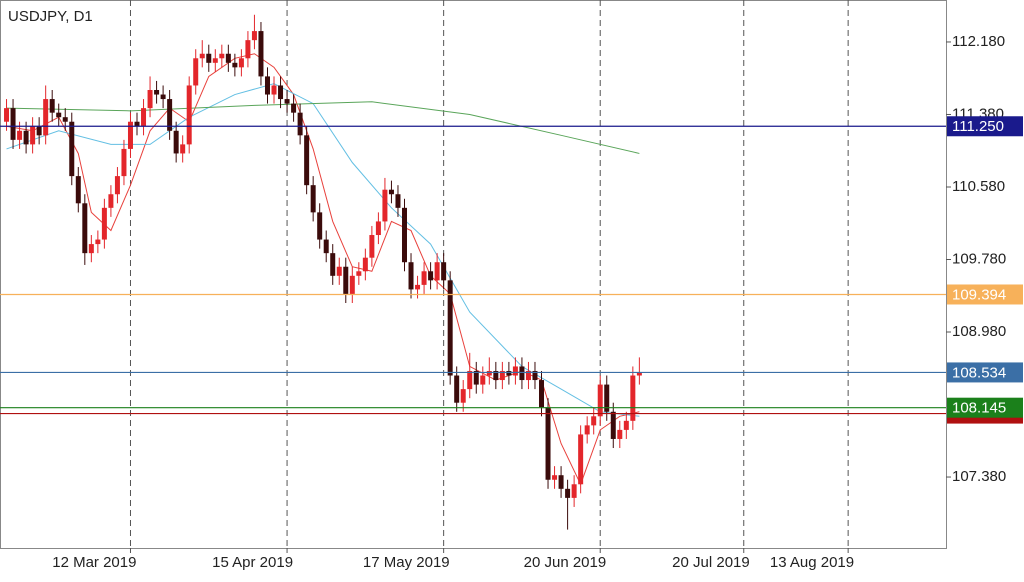  Describe the element at coordinates (565, 562) in the screenshot. I see `x-tick-label: 20 Jun 2019` at that location.